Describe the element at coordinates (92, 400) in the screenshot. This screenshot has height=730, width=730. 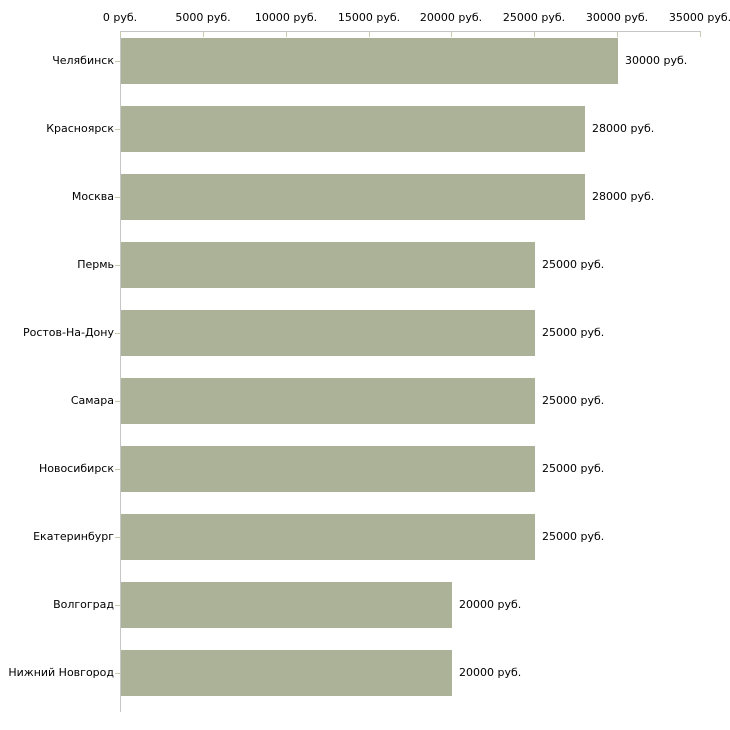
I see `category-label: Самара` at that location.